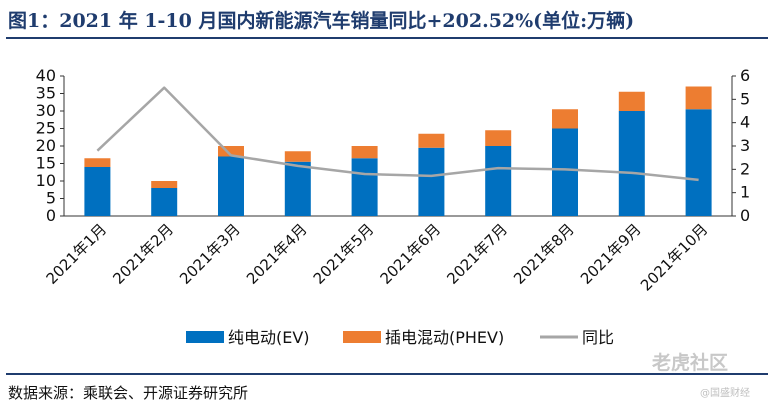 This screenshot has height=408, width=774. I want to click on right-tick-label: 2, so click(745, 168).